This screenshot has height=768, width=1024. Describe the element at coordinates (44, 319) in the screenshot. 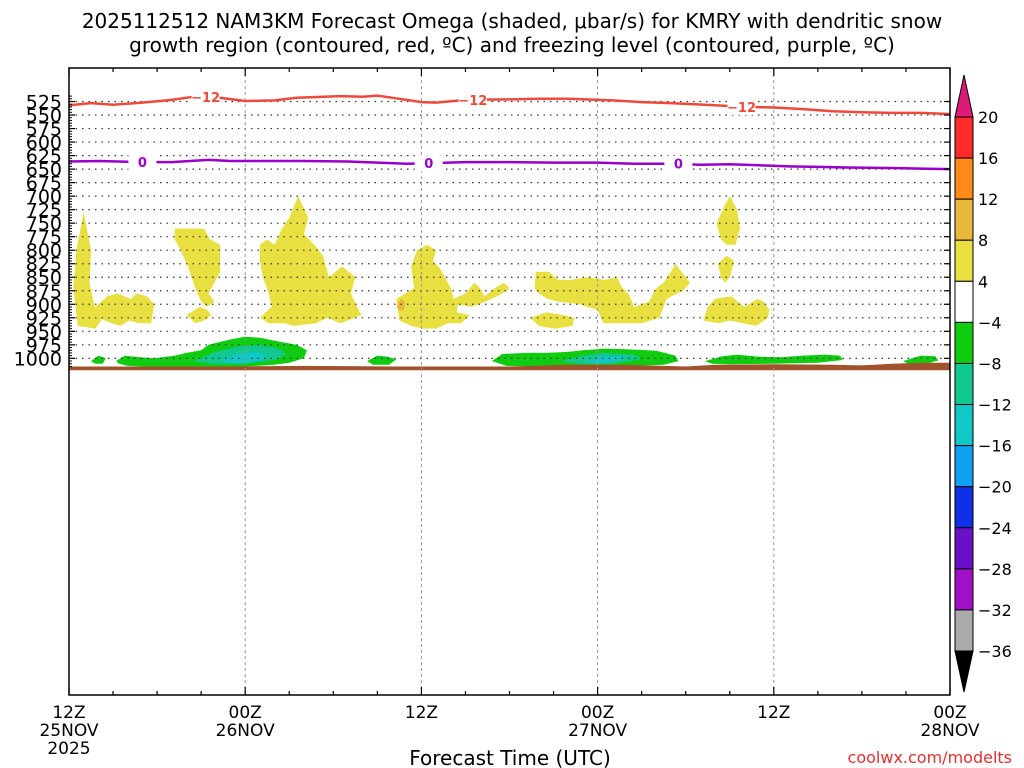

I see `y-tick-label-925: 925` at that location.